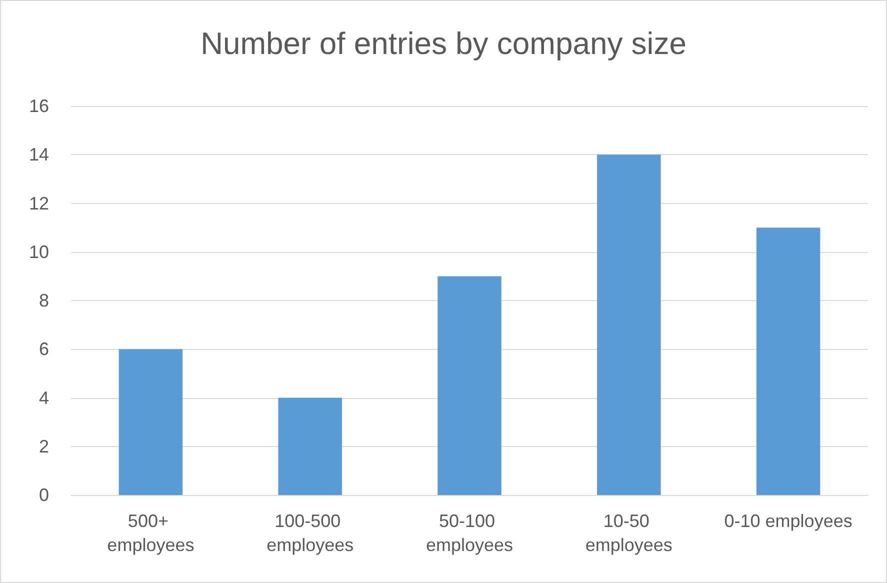 This screenshot has width=887, height=583. What do you see at coordinates (38, 106) in the screenshot?
I see `y-tick-label: 16` at bounding box center [38, 106].